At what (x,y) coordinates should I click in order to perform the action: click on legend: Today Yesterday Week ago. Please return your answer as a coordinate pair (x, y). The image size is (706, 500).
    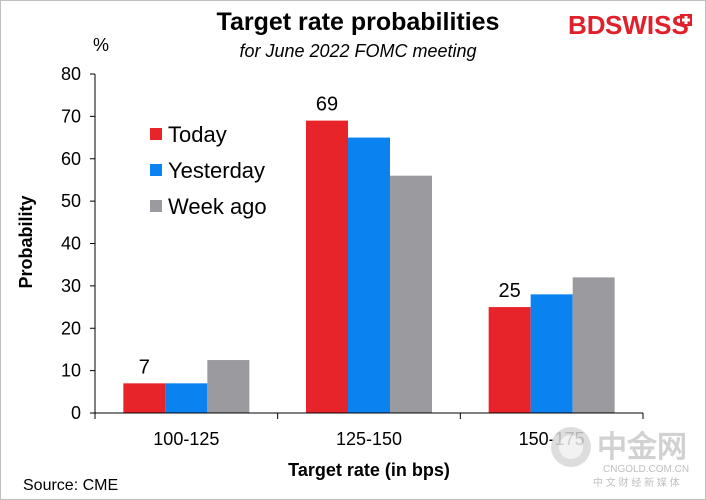
    Looking at the image, I should click on (208, 170).